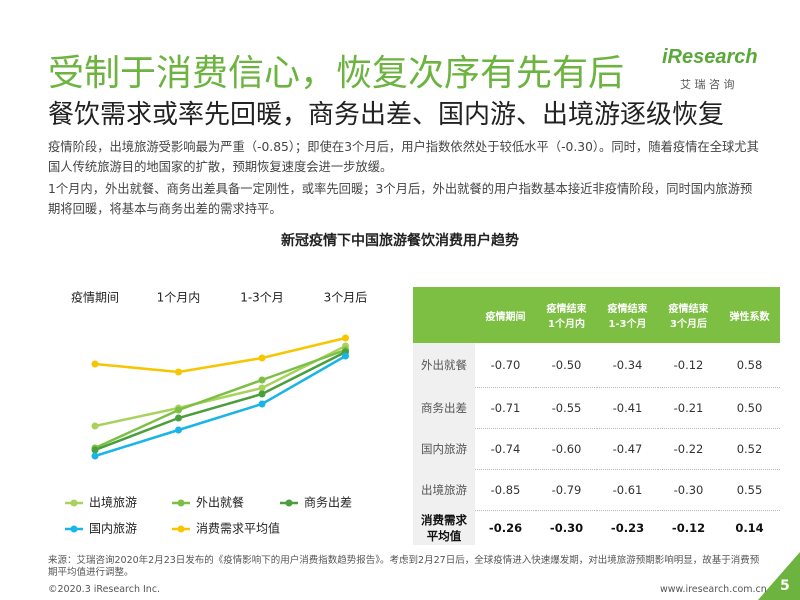  What do you see at coordinates (444, 315) in the screenshot?
I see `header-cell` at bounding box center [444, 315].